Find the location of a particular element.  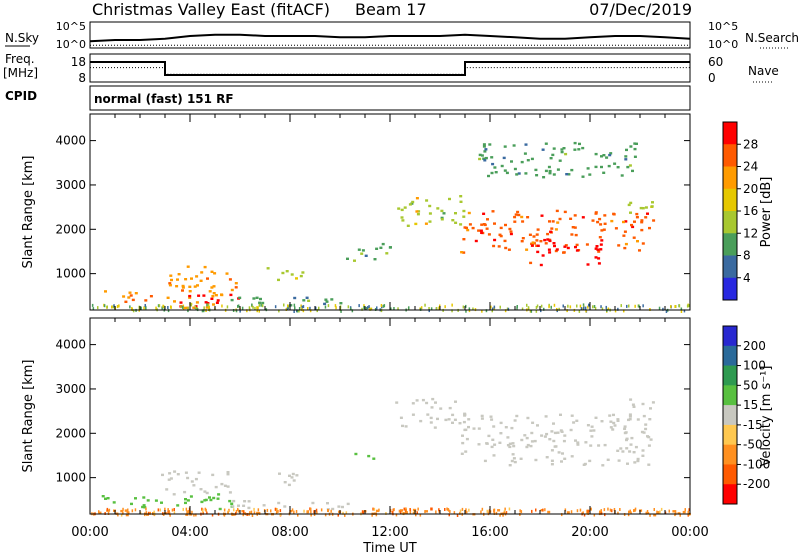

noise-right-tick-bottom: 10^0 is located at coordinates (723, 44).